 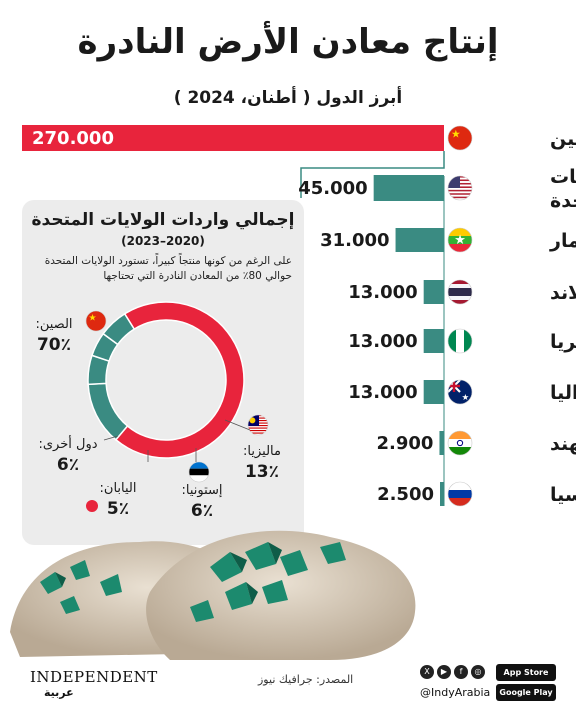 What do you see at coordinates (92, 506) in the screenshot?
I see `flag-japan-icon` at bounding box center [92, 506].